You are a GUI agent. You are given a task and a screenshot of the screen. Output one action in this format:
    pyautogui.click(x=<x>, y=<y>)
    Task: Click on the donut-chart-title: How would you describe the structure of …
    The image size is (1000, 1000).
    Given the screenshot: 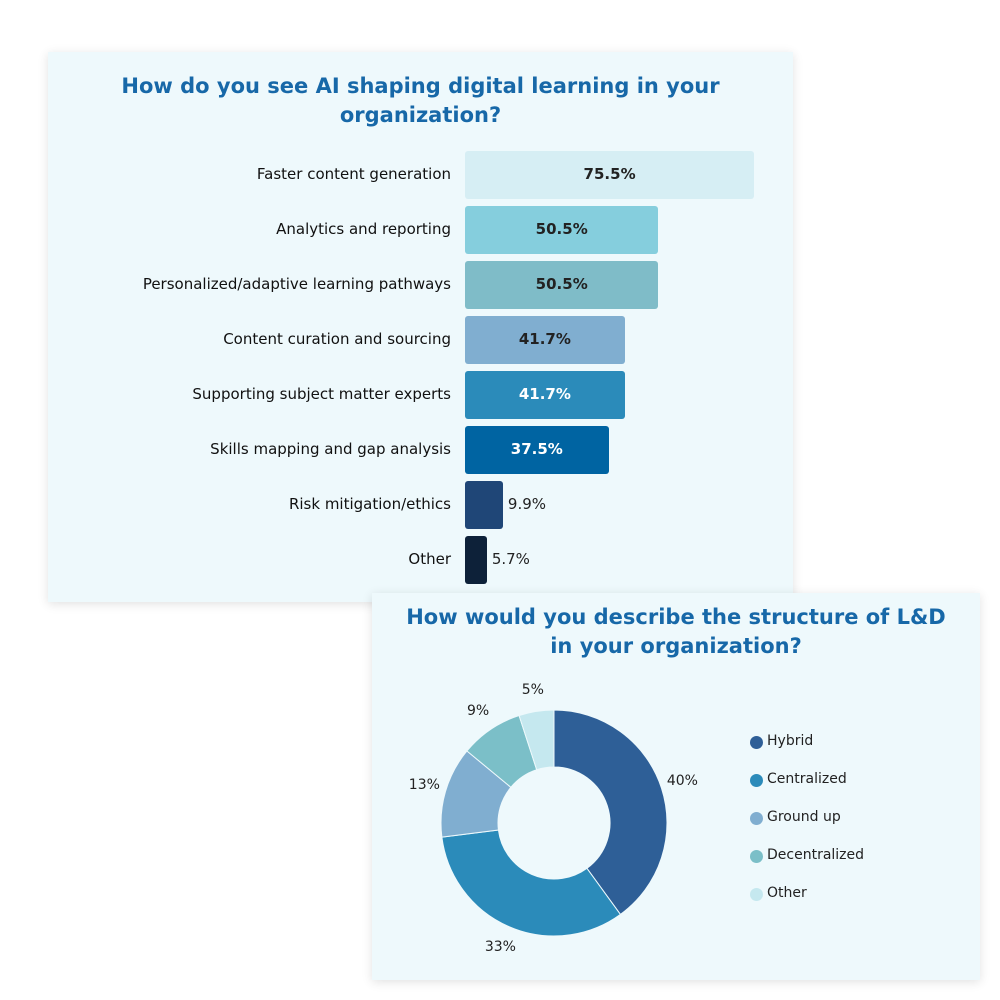 What is the action you would take?
    pyautogui.click(x=676, y=631)
    